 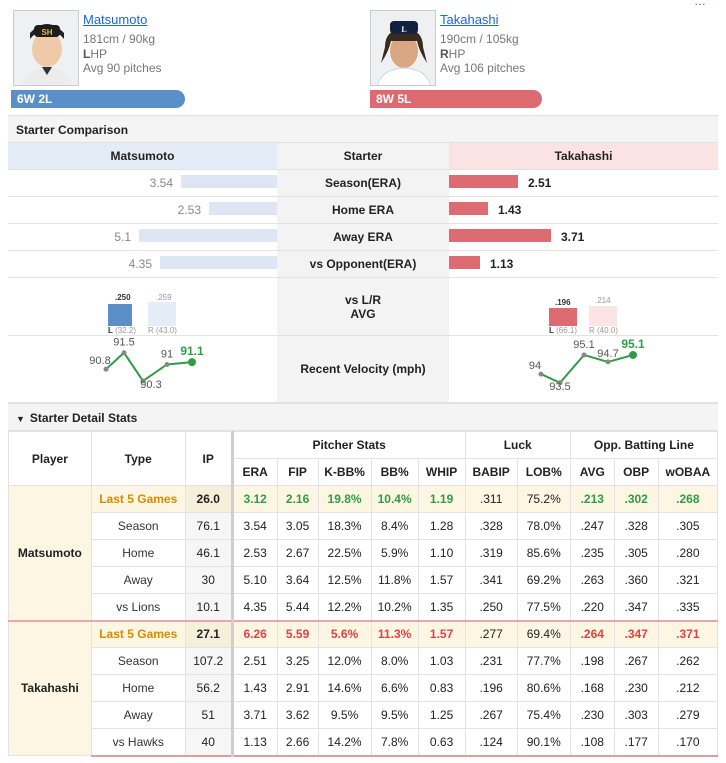 What do you see at coordinates (583, 345) in the screenshot?
I see `velocity-label: 95.1` at bounding box center [583, 345].